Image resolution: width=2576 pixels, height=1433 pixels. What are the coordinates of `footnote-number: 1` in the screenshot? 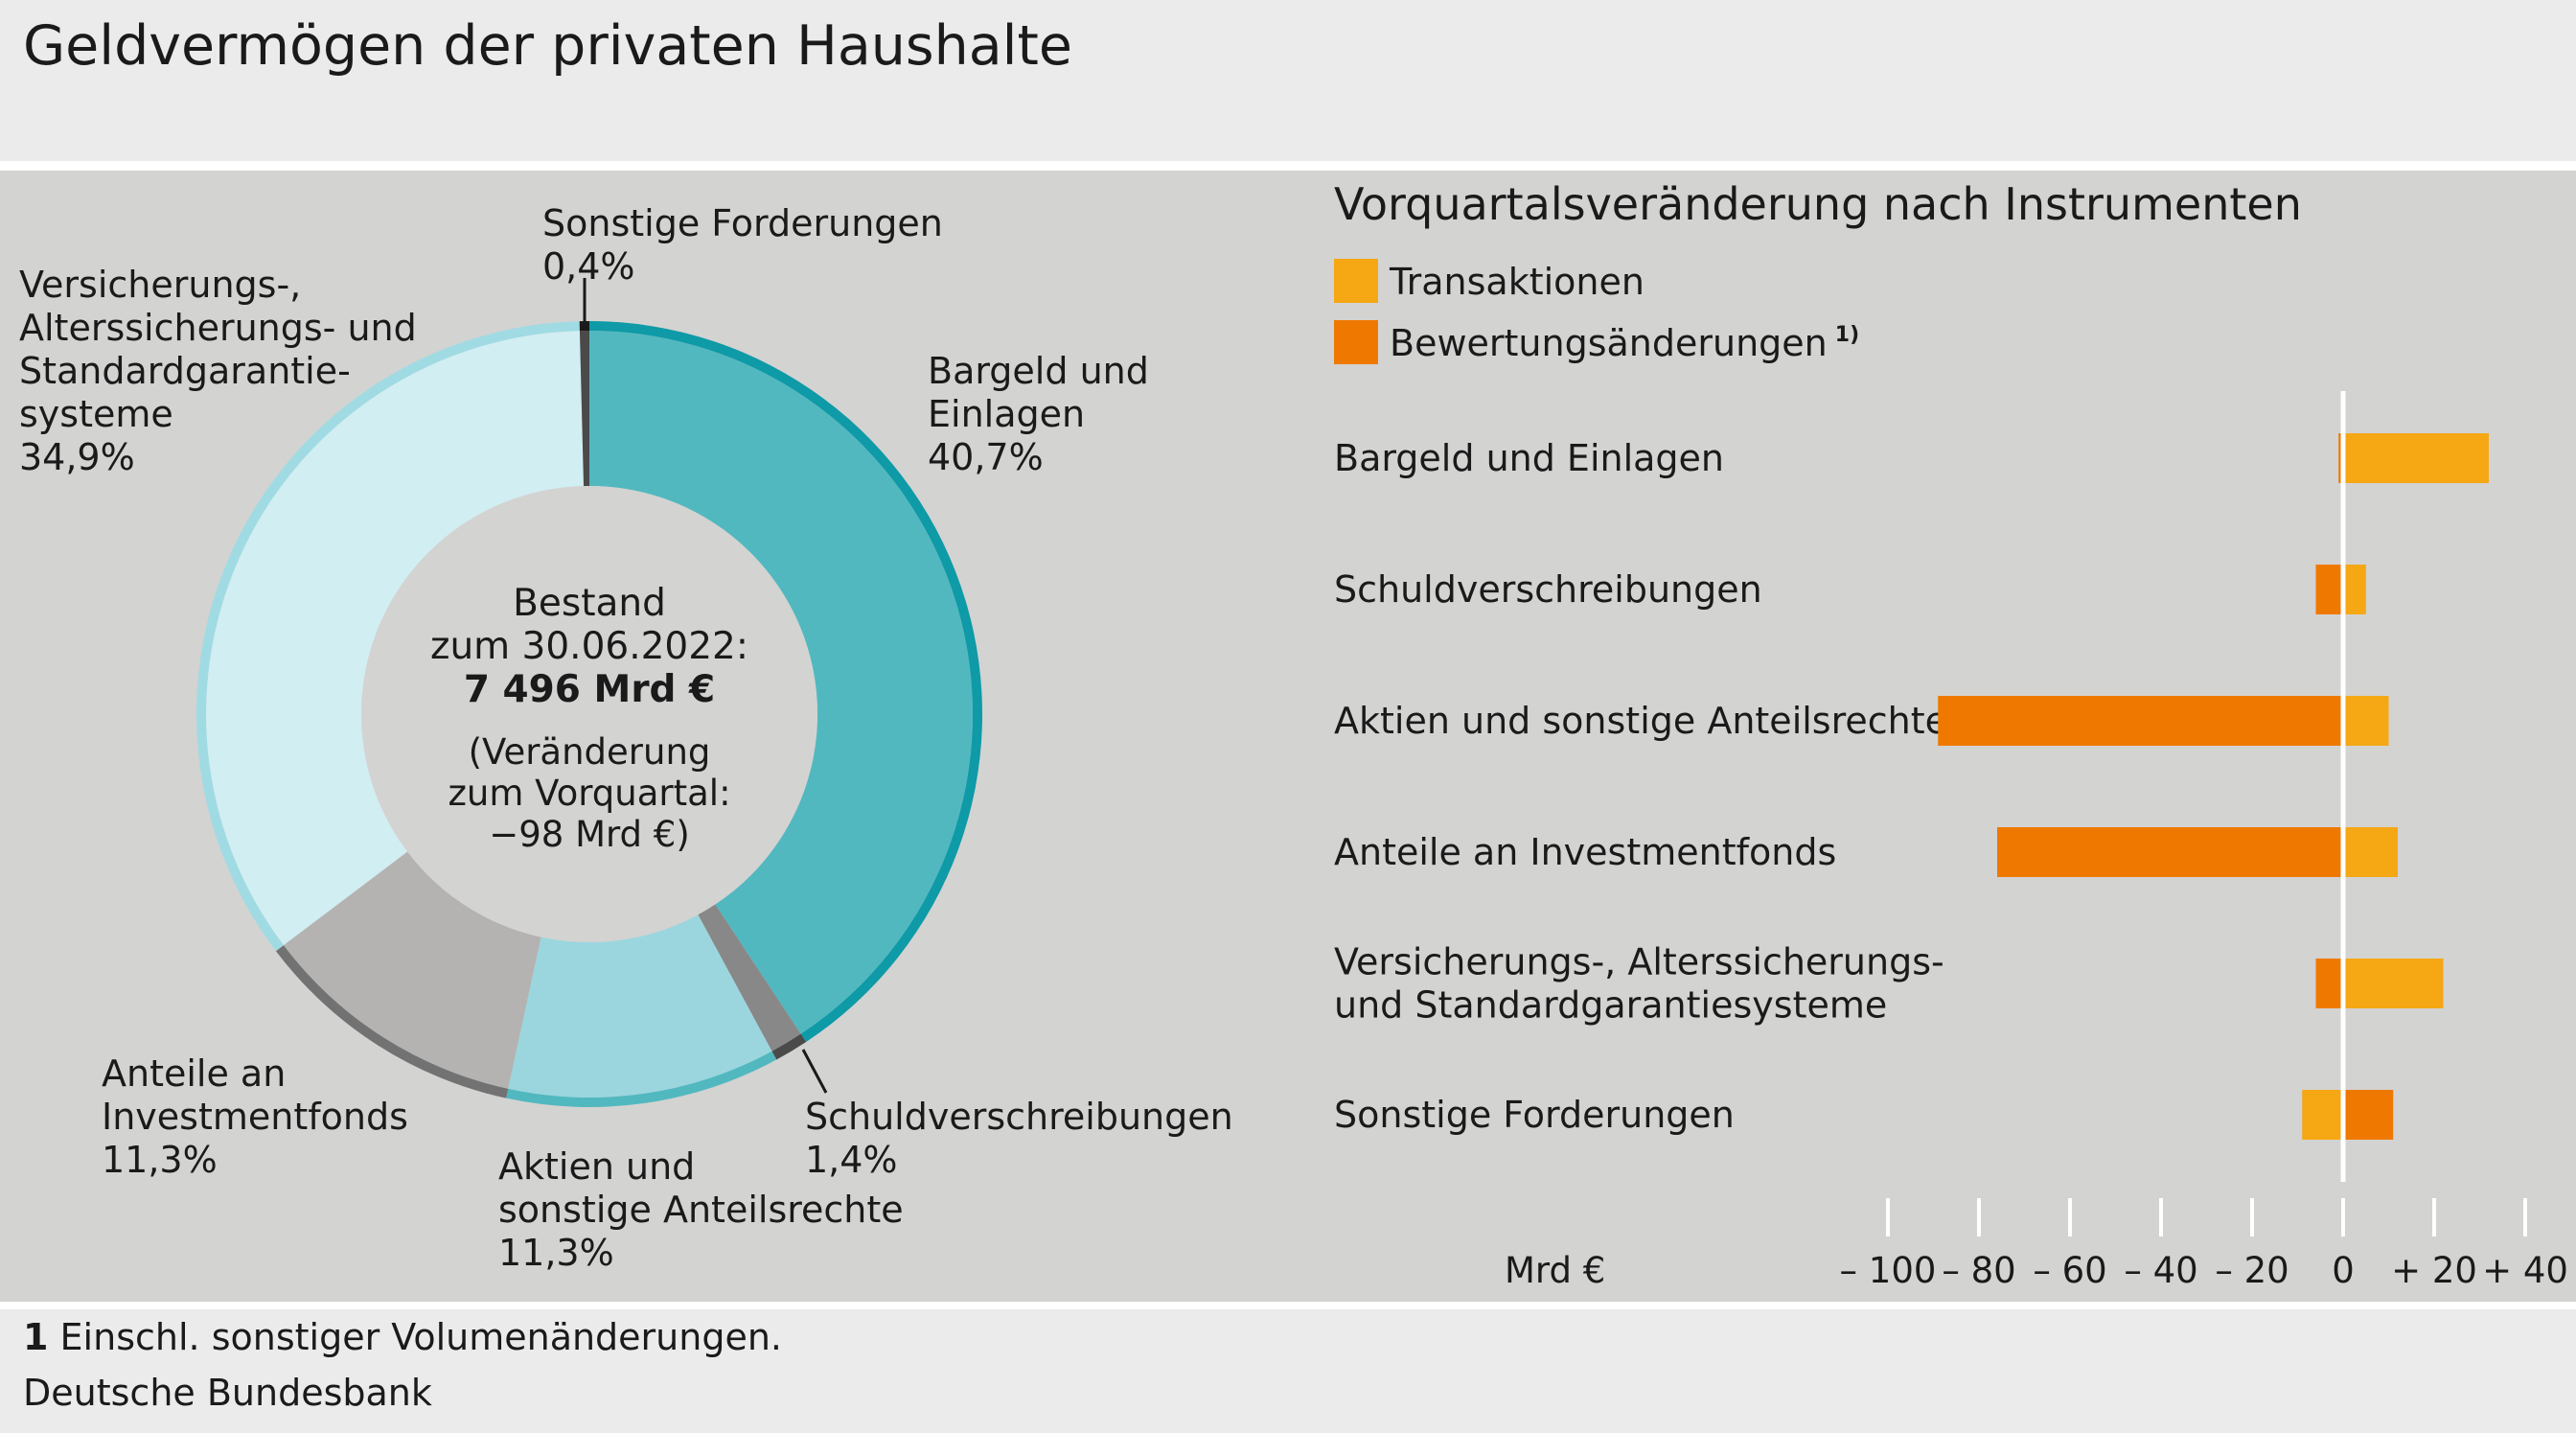 It's located at (36, 1337).